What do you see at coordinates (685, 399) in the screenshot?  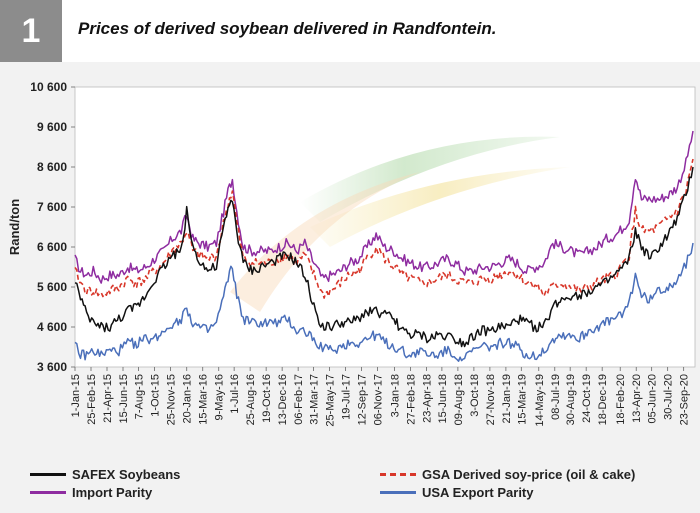 I see `x-tick-label: 23-Sep-20` at bounding box center [685, 399].